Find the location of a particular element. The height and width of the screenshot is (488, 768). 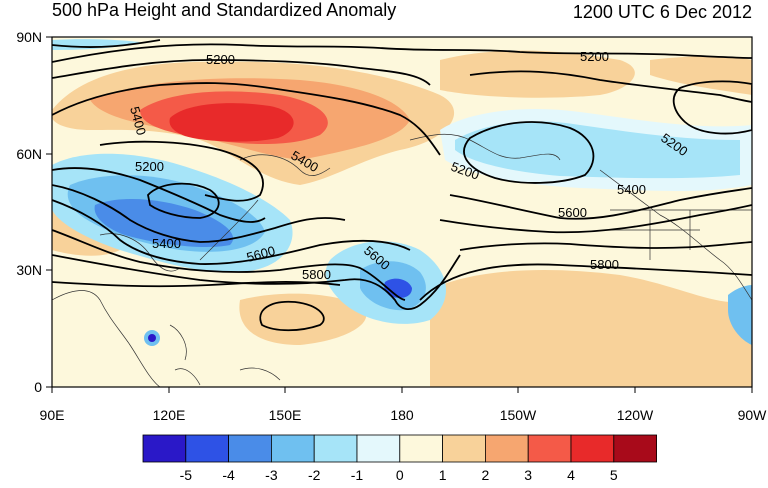

colorbar-label: -2 is located at coordinates (314, 475).